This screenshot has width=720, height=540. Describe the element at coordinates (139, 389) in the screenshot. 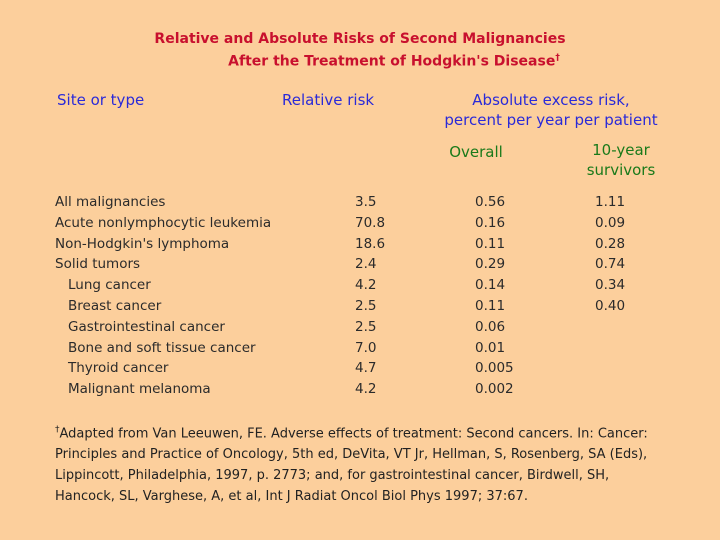

I see `row-site: Malignant melanoma` at that location.